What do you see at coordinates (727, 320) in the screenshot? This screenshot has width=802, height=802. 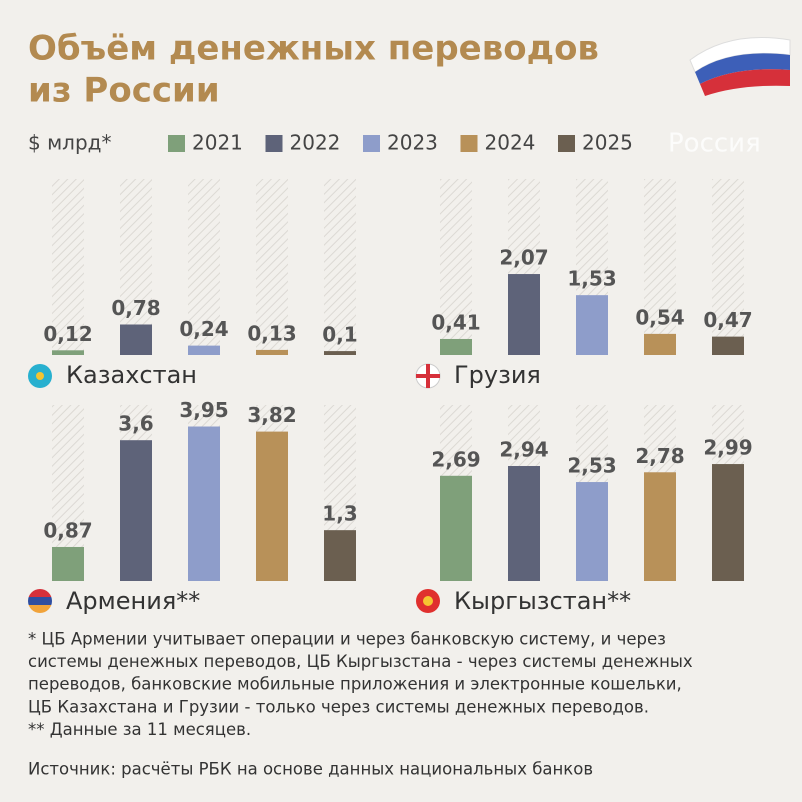 I see `value-label: 0,47` at bounding box center [727, 320].